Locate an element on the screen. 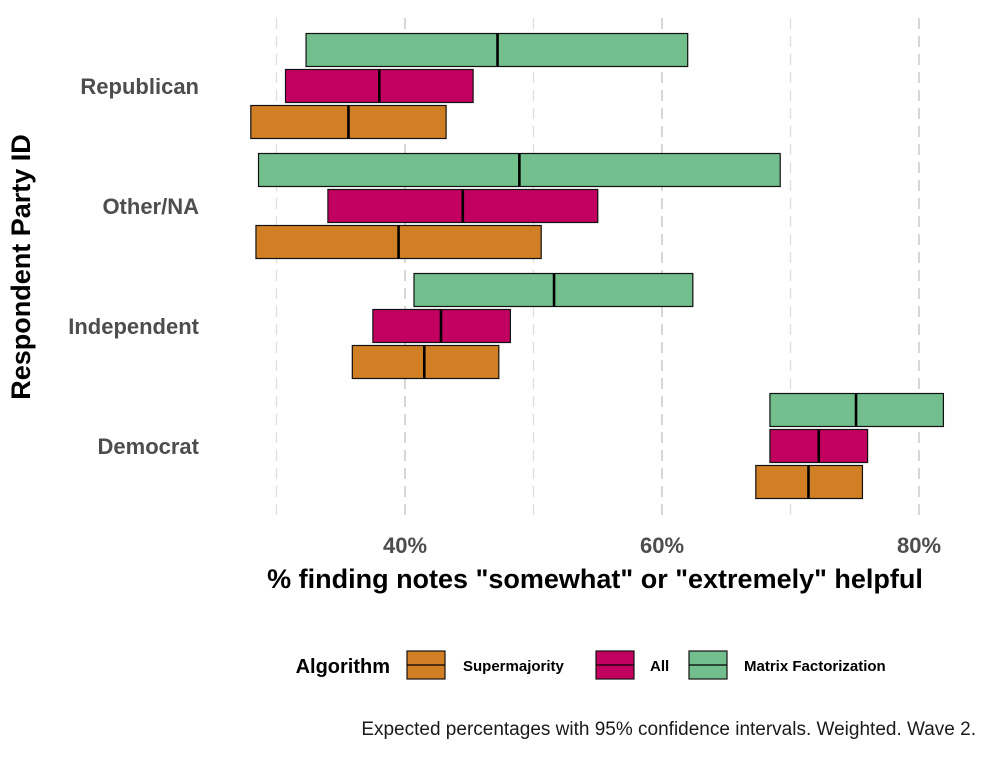 Image resolution: width=995 pixels, height=770 pixels. legend-item: Matrix Factorization is located at coordinates (787, 665).